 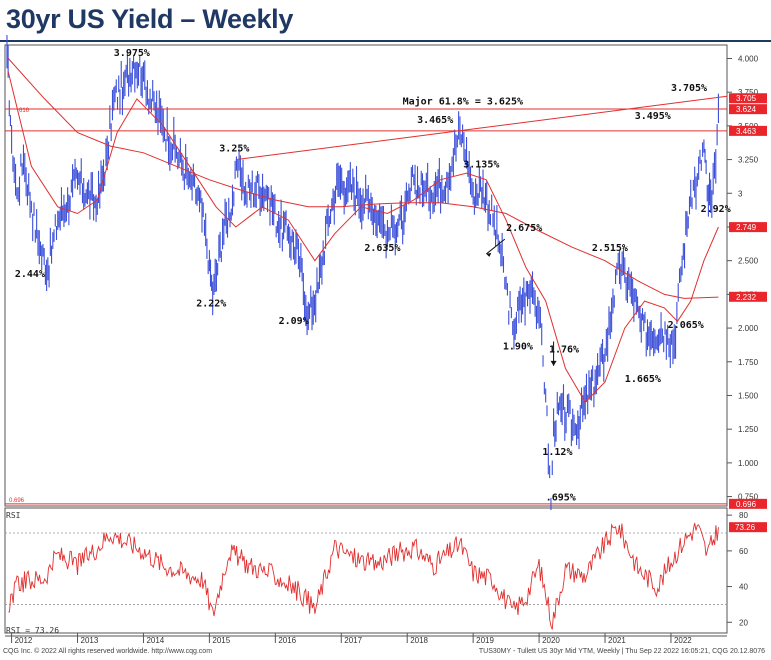 What do you see at coordinates (748, 261) in the screenshot?
I see `y-tick-label: 2.500` at bounding box center [748, 261].